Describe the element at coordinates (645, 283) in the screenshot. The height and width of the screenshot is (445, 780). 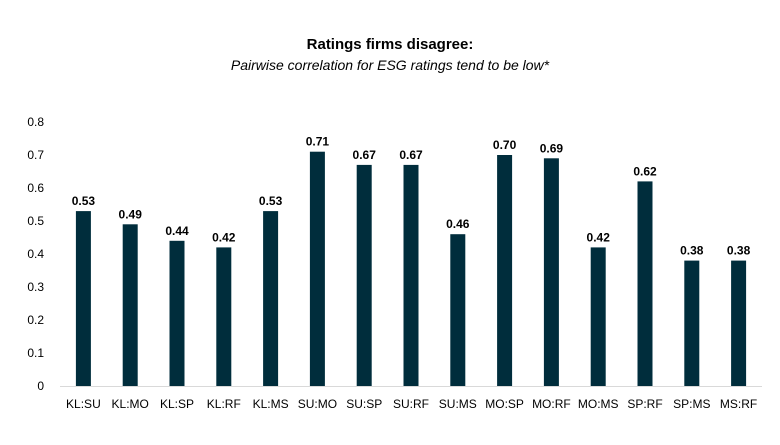
I see `bar-sp-rf` at that location.